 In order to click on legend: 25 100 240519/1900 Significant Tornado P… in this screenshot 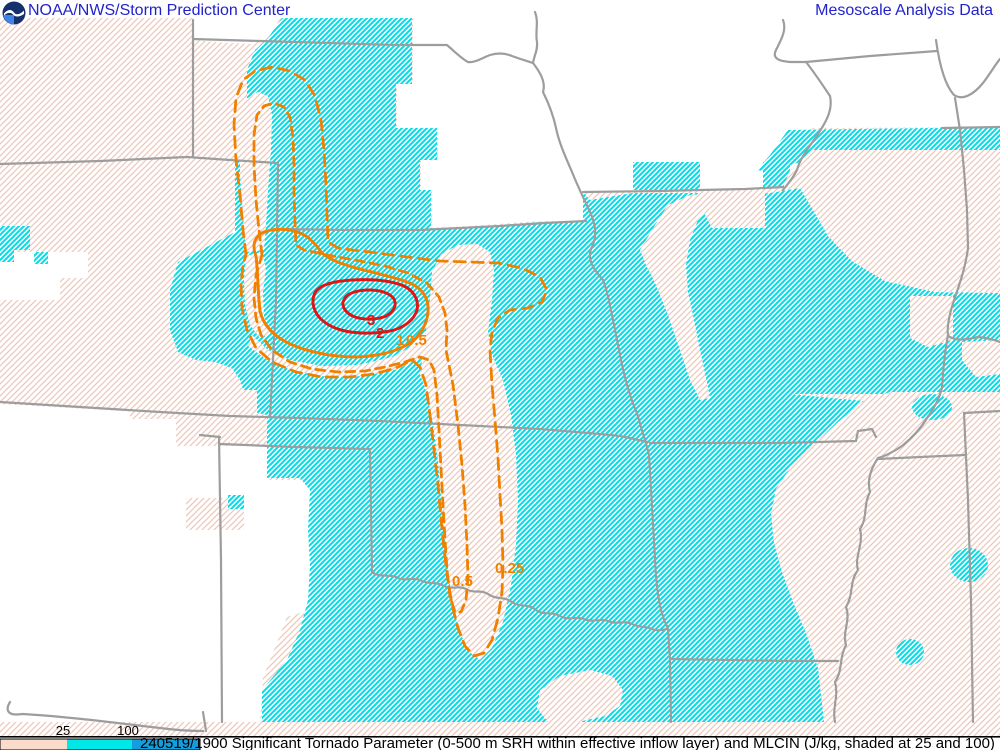, I will do `click(500, 736)`.